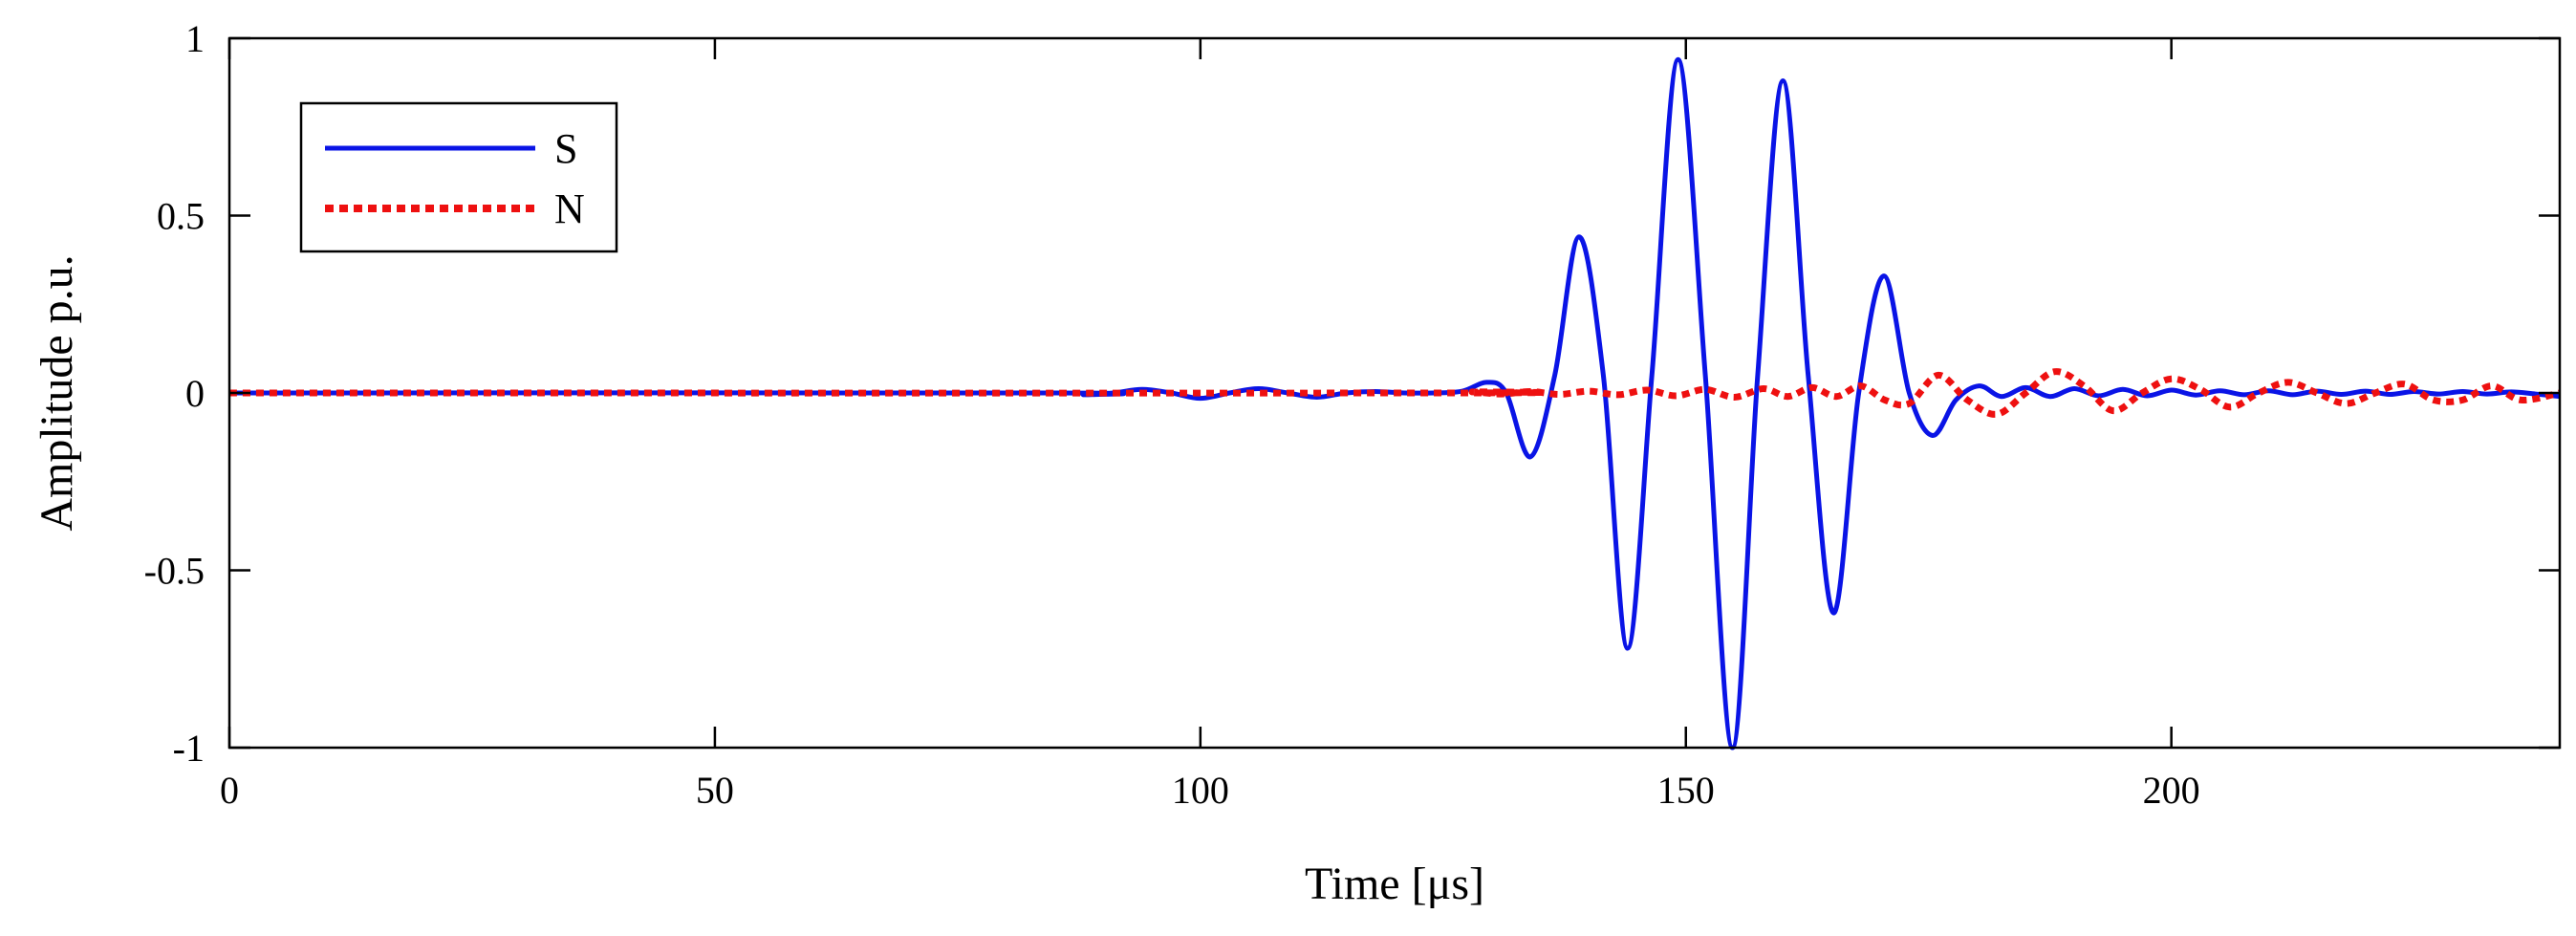  I want to click on y-tick-label: 0.5, so click(181, 217).